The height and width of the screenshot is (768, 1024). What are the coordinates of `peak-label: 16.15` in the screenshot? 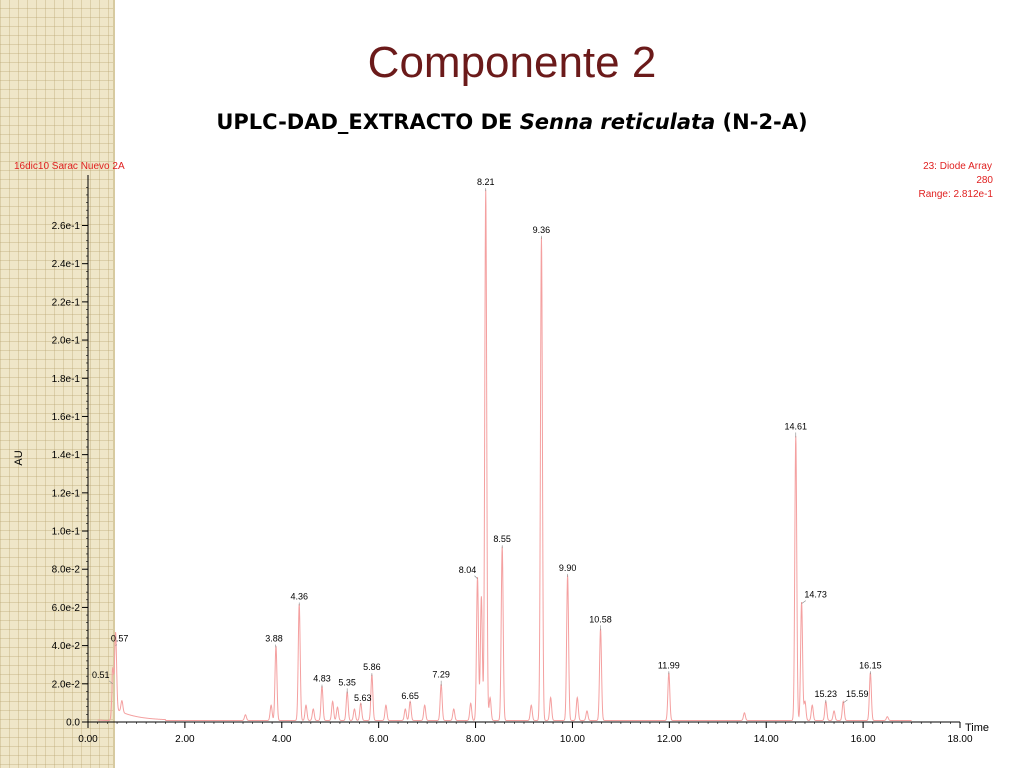 It's located at (870, 665).